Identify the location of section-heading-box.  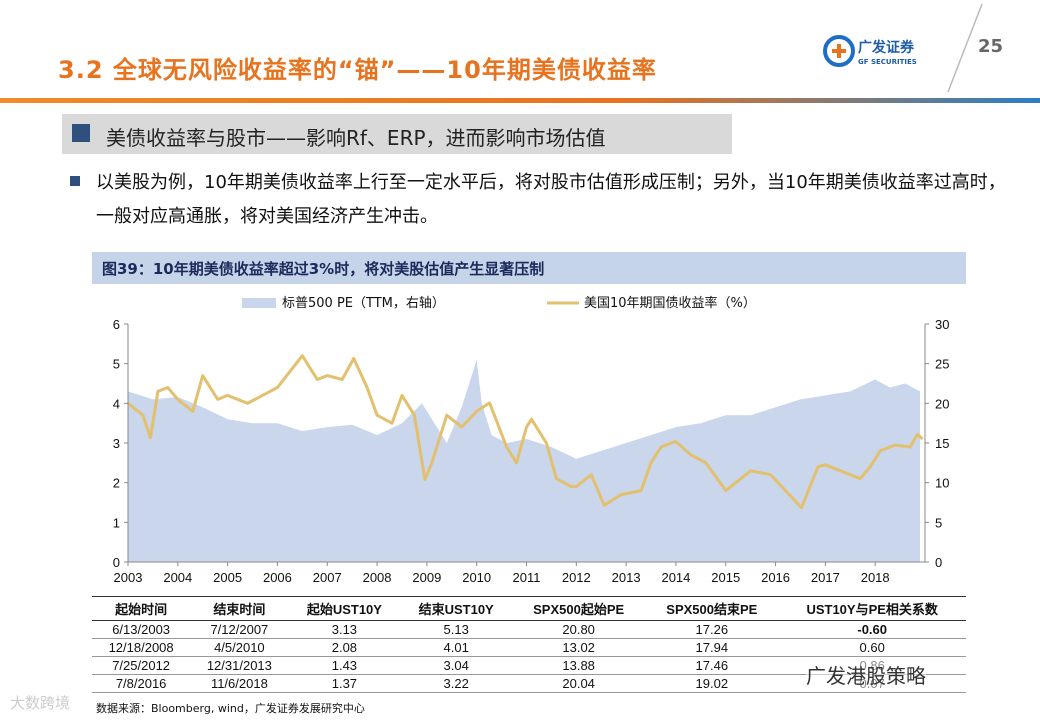
(397, 134).